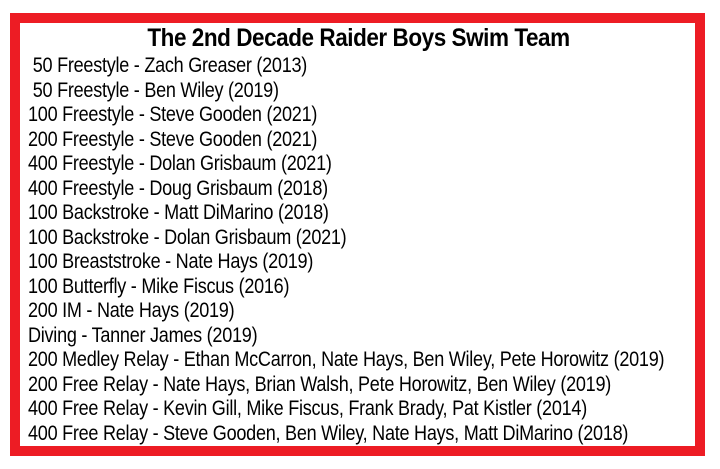 This screenshot has width=720, height=469. I want to click on record-line: 100 Backstroke - Matt DiMarino (2018), so click(178, 212).